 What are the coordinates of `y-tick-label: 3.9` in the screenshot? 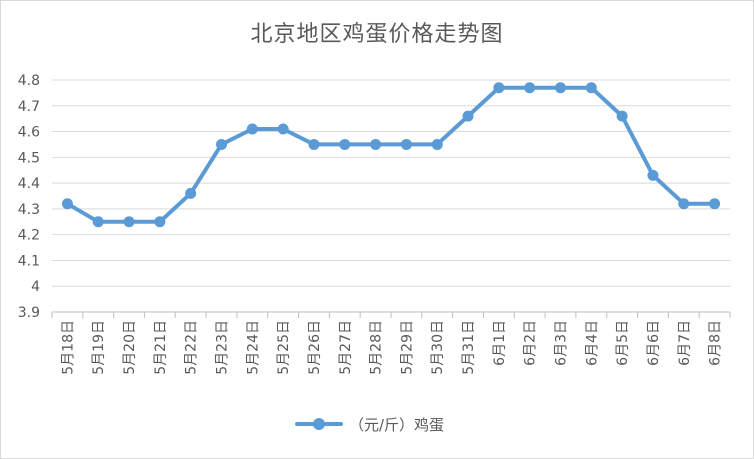 It's located at (29, 313).